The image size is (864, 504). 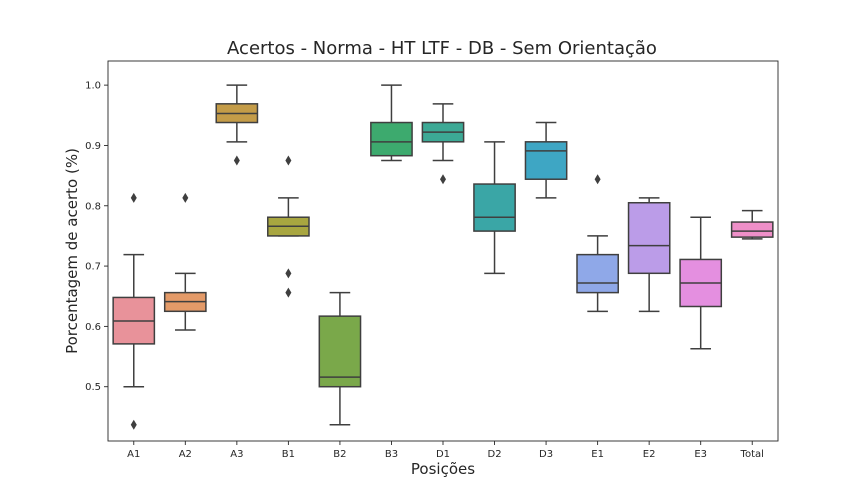 I want to click on box-d1, so click(x=443, y=144).